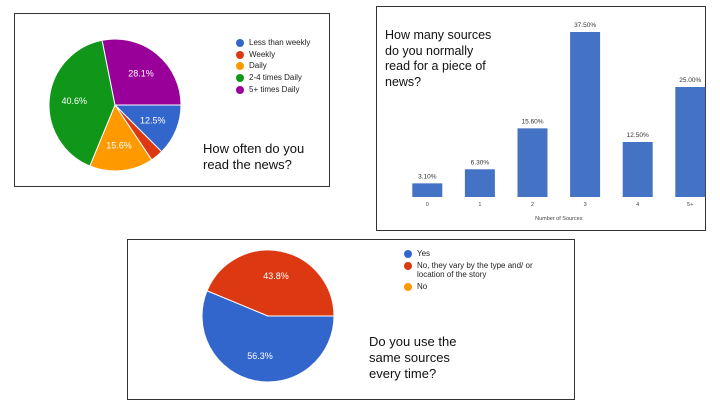 The width and height of the screenshot is (720, 405). I want to click on legend-item: Daily, so click(273, 66).